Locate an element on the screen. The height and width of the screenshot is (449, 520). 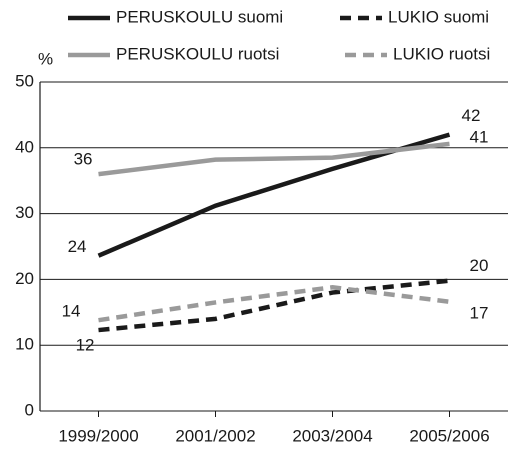
data-label: 42 is located at coordinates (471, 115).